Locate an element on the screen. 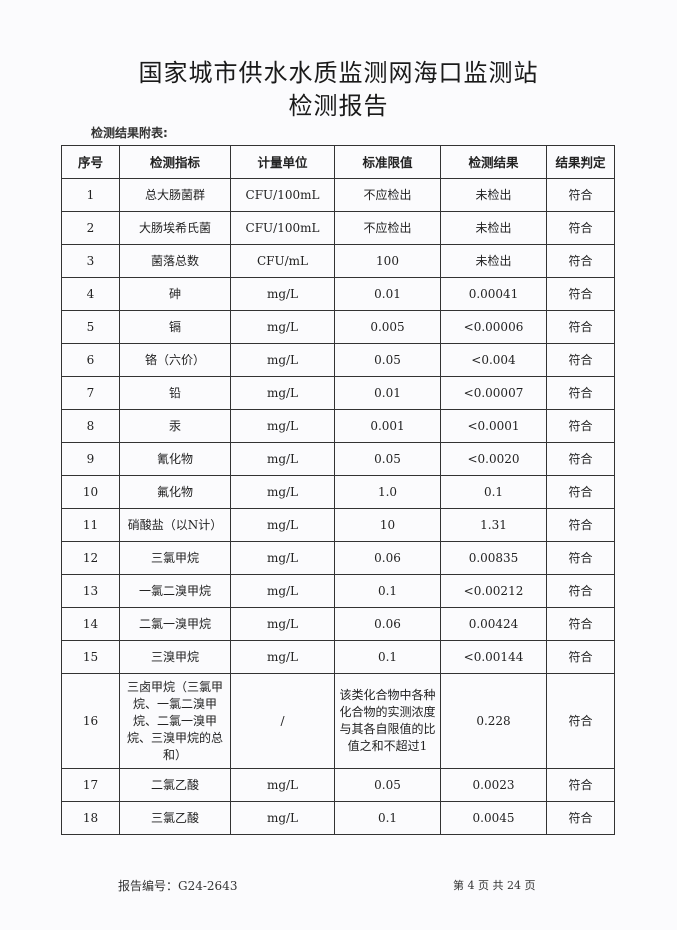 The height and width of the screenshot is (930, 677). table-row: 8 汞 mg/L 0.001 <0.0001 符合 is located at coordinates (338, 426).